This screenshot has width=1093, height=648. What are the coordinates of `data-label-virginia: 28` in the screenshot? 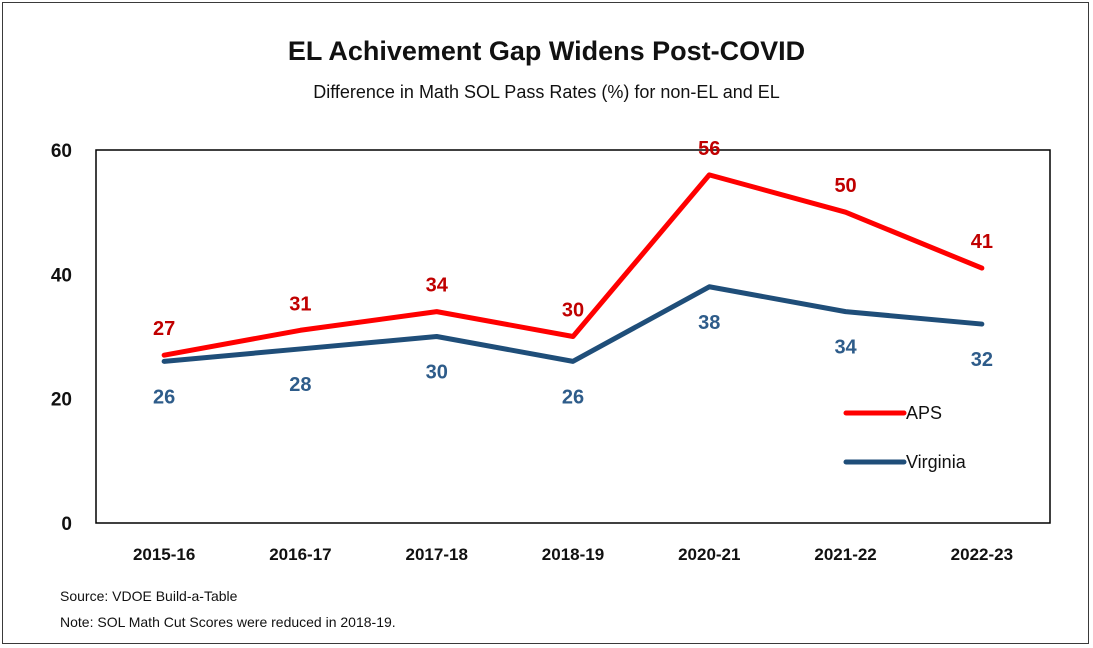 It's located at (300, 385).